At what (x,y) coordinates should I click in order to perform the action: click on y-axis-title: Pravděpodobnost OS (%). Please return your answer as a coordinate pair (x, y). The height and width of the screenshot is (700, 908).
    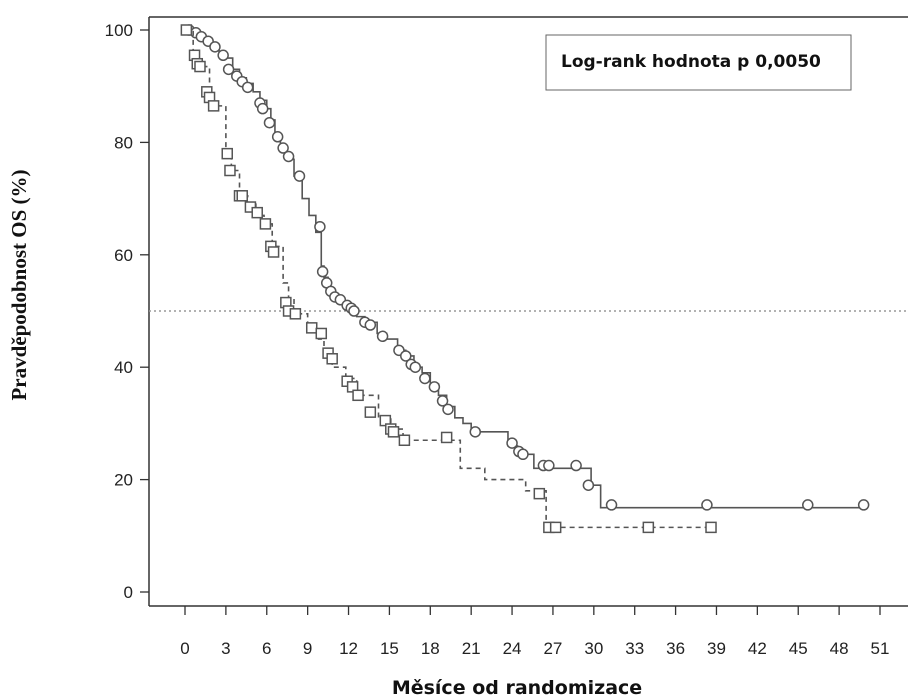
    Looking at the image, I should click on (19, 284).